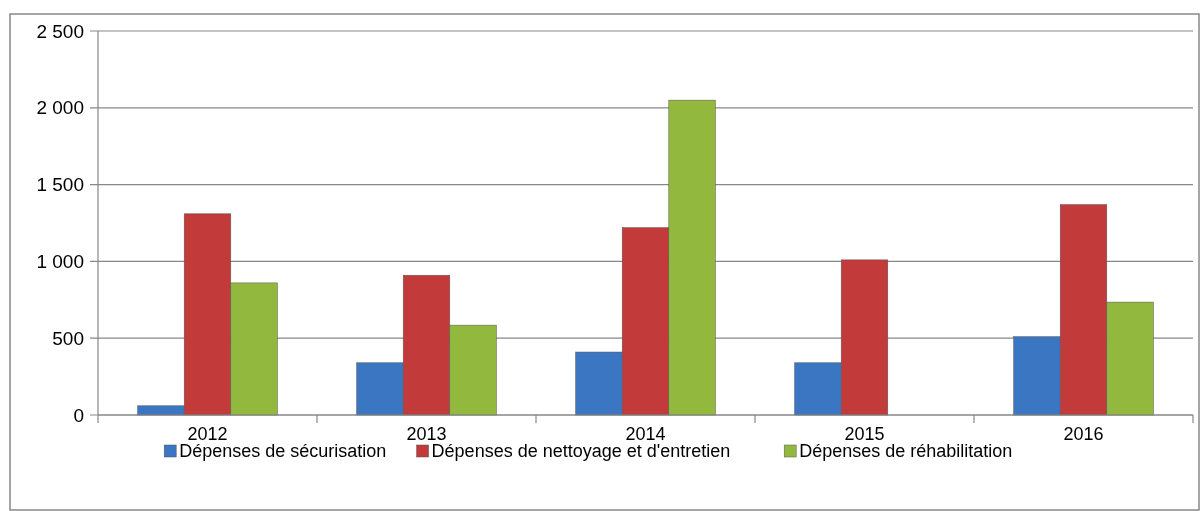  What do you see at coordinates (78, 415) in the screenshot?
I see `y-tick-label: 0` at bounding box center [78, 415].